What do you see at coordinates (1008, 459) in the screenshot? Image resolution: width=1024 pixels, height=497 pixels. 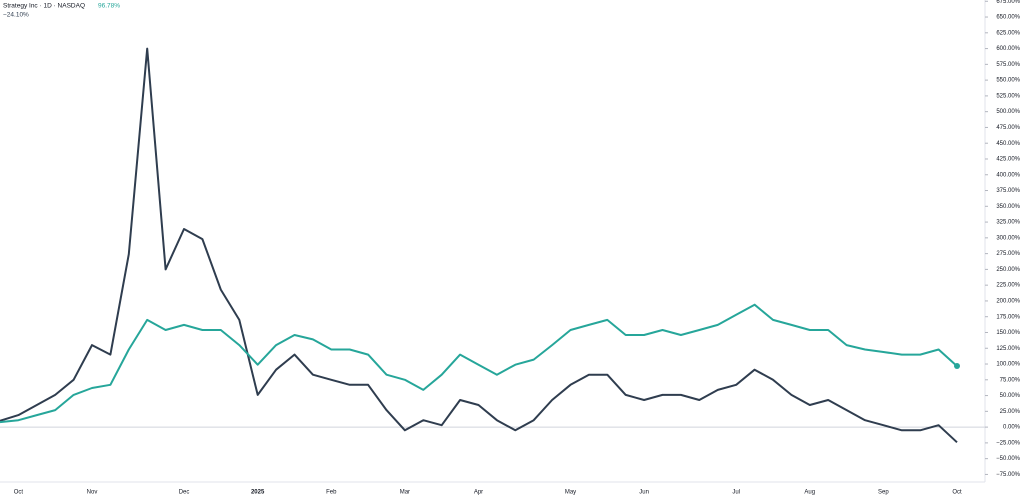 I see `y-tick-label: −50.00%` at bounding box center [1008, 459].